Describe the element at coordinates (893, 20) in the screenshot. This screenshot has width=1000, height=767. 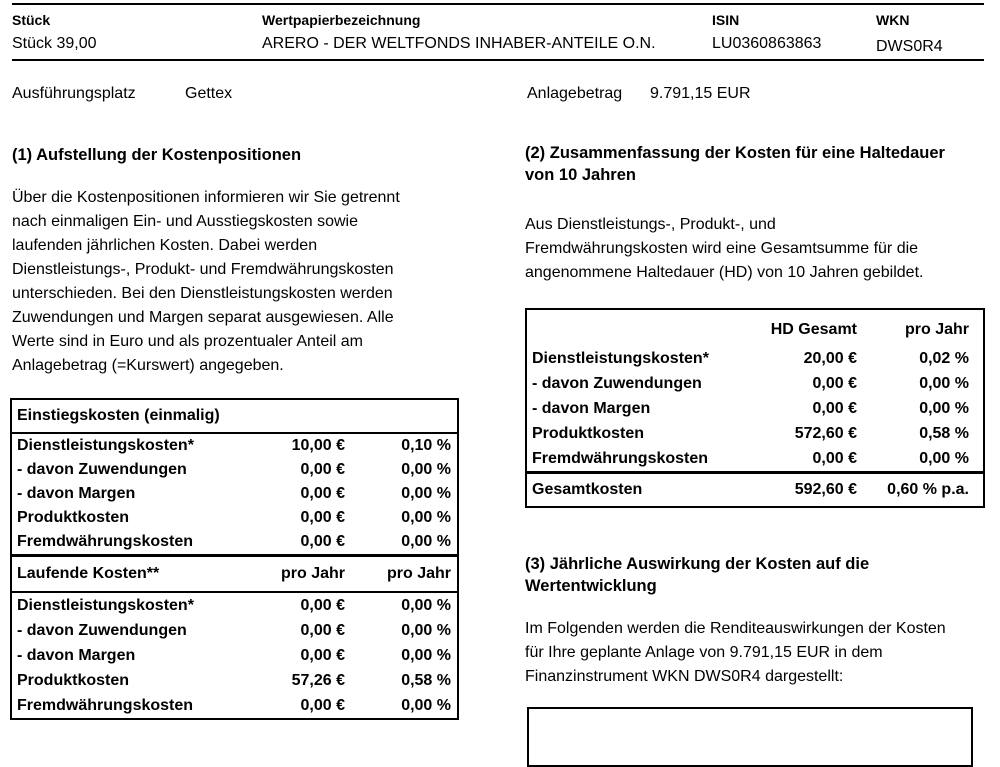
I see `wkn-label: WKN` at that location.